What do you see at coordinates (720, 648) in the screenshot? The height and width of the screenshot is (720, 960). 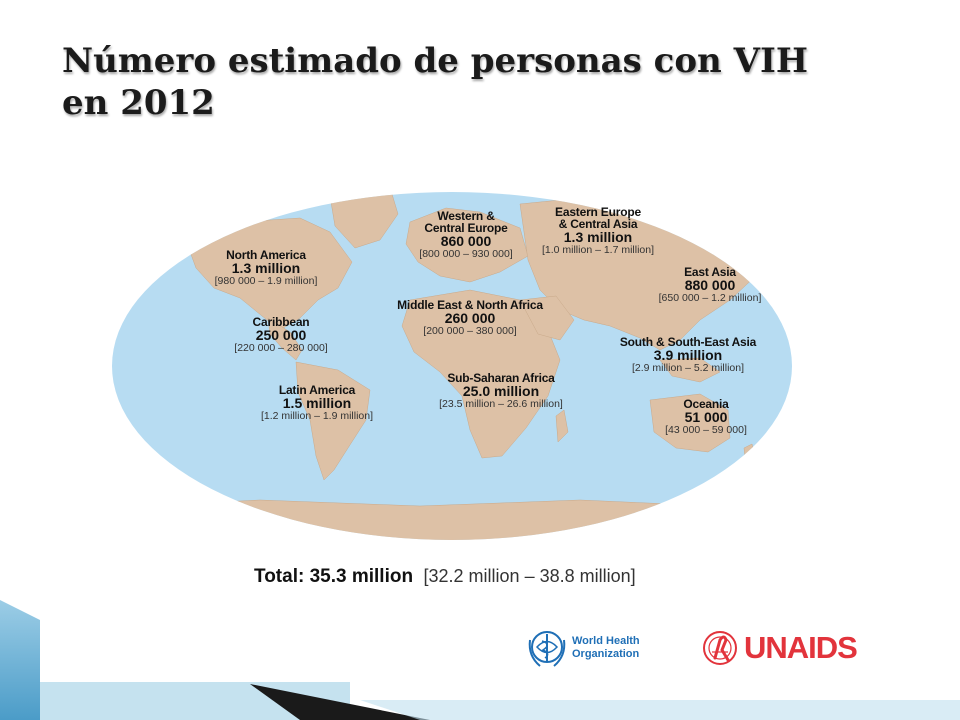 I see `red-ribbon-icon` at bounding box center [720, 648].